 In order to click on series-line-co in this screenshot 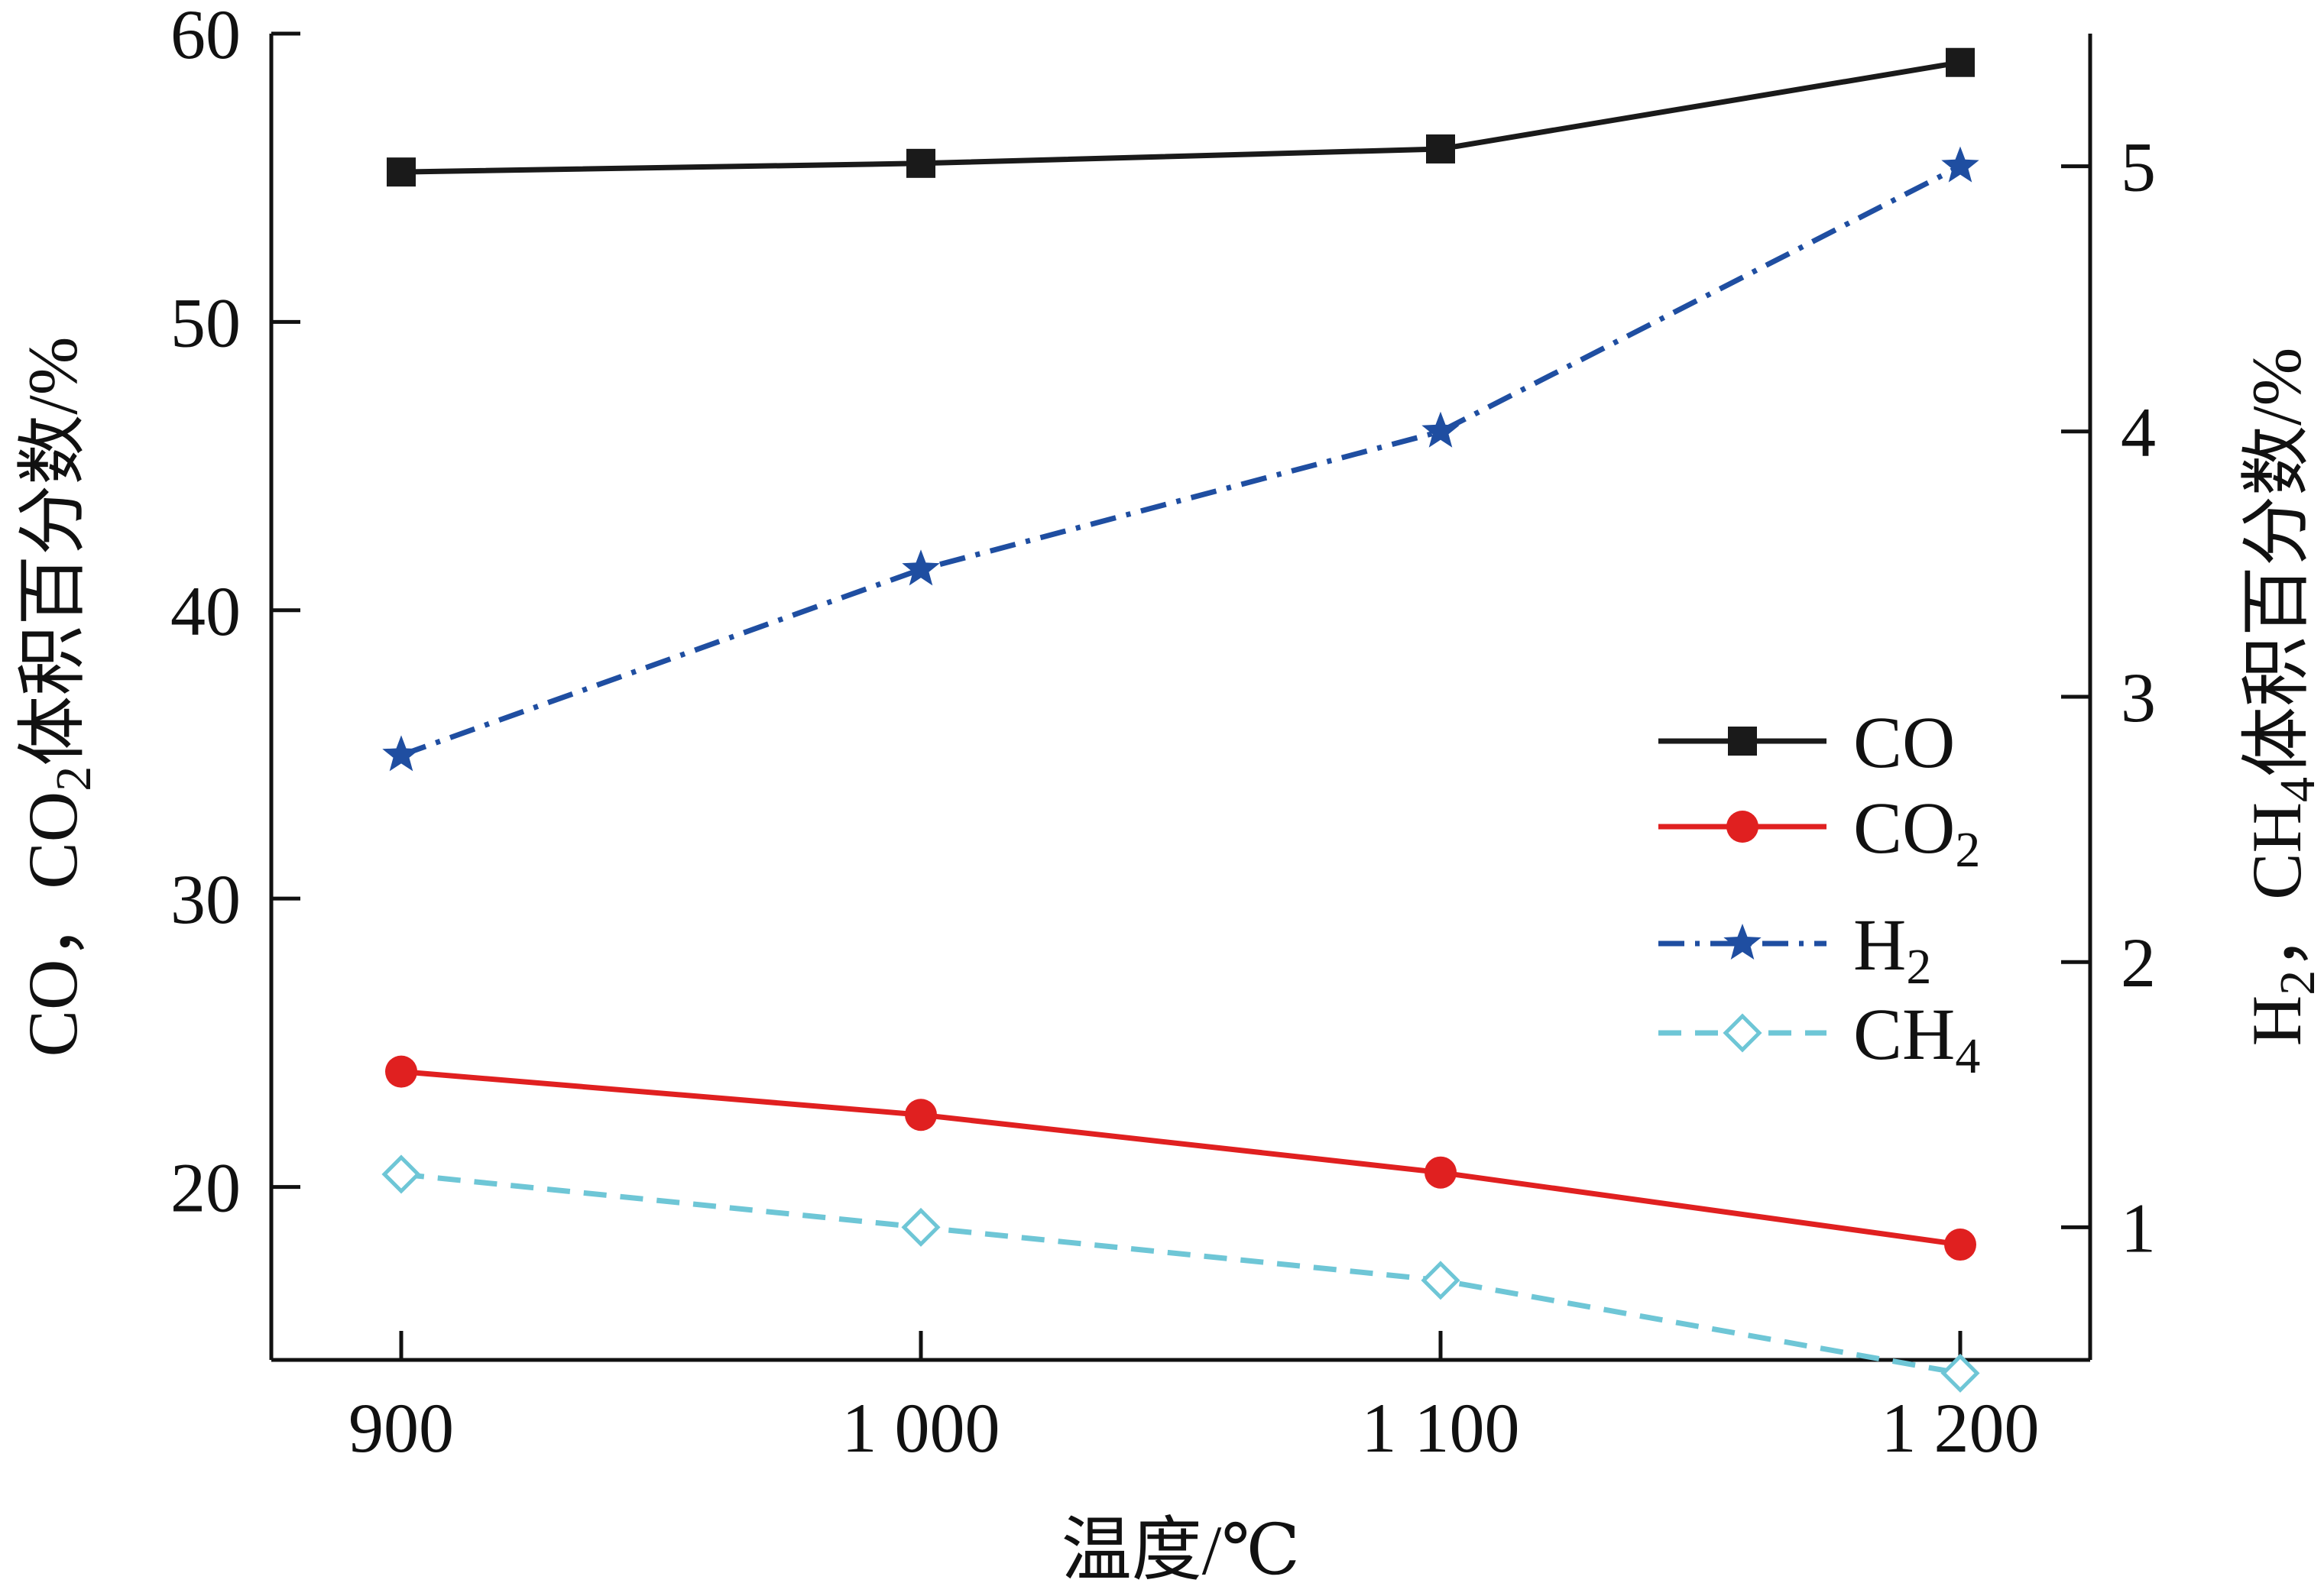, I will do `click(1180, 117)`.